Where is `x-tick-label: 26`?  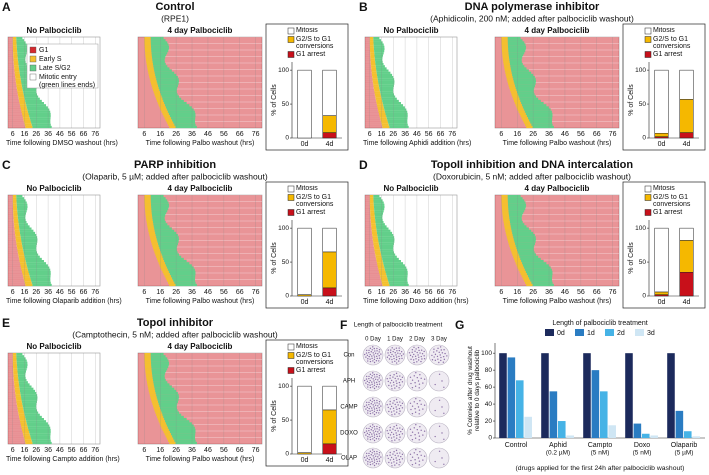 x-tick-label: 26 is located at coordinates (176, 292).